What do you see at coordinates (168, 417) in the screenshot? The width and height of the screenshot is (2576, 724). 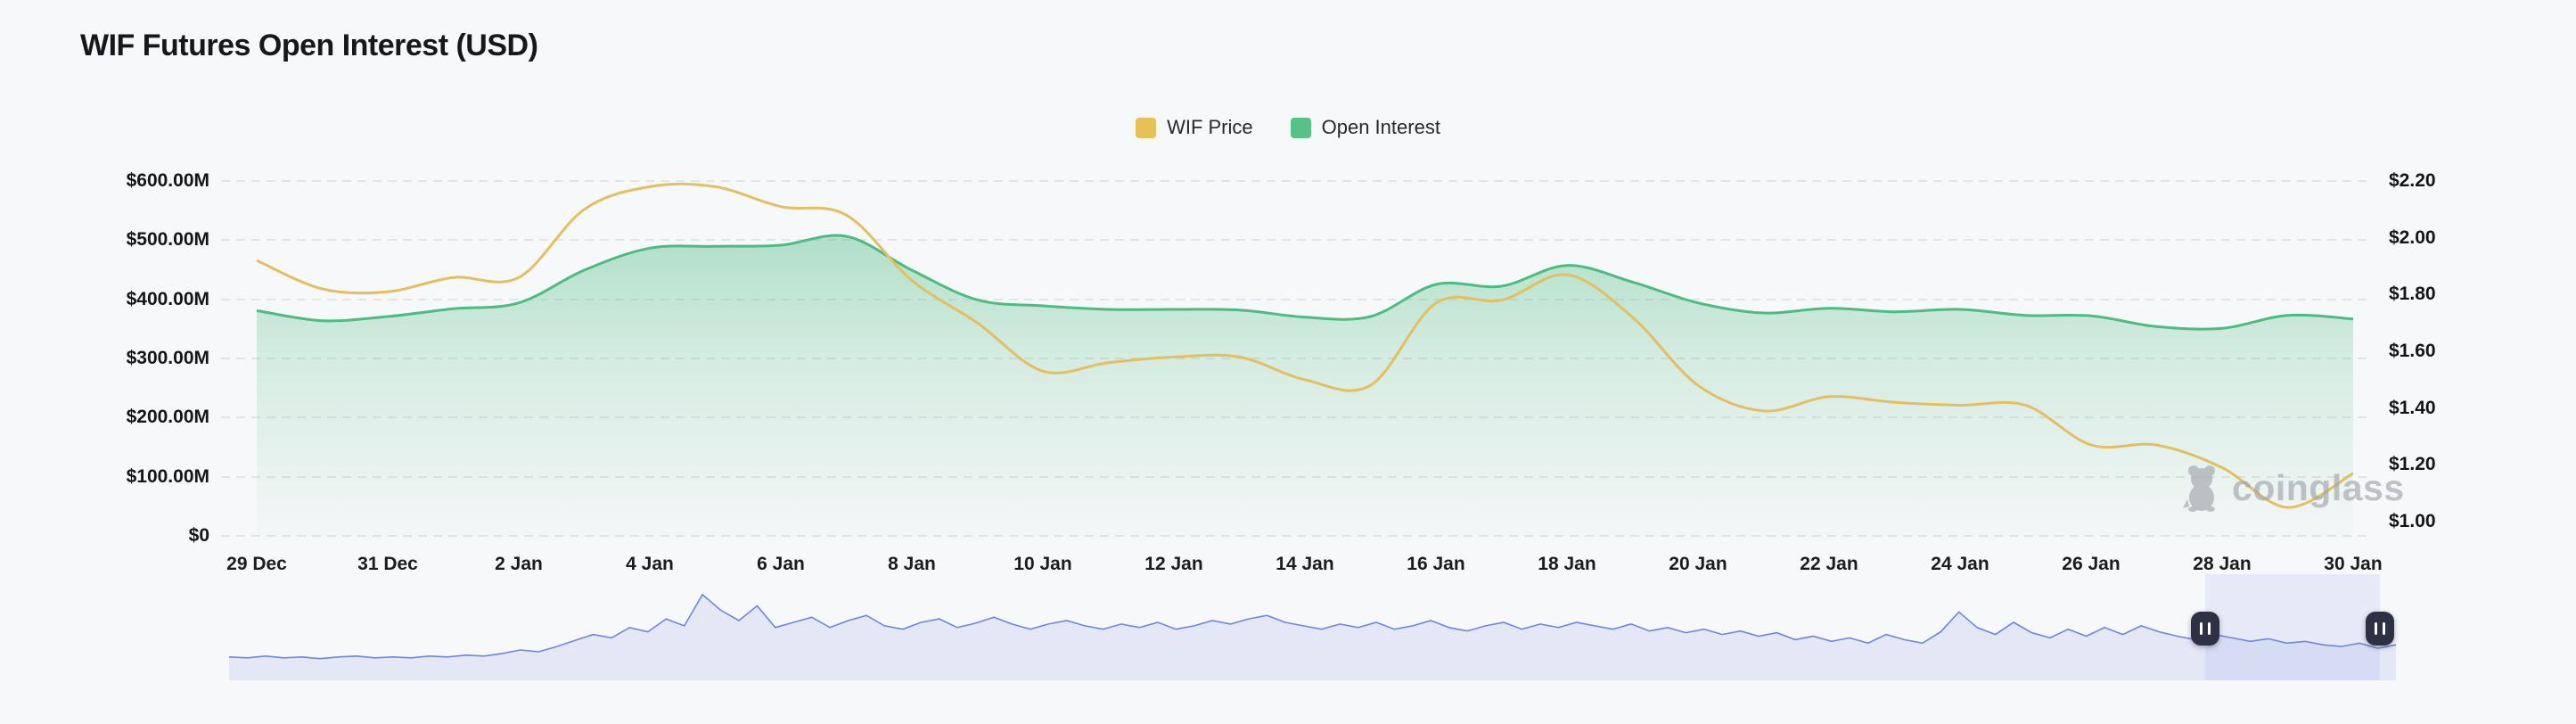 I see `left-axis-label: $200.00M` at bounding box center [168, 417].